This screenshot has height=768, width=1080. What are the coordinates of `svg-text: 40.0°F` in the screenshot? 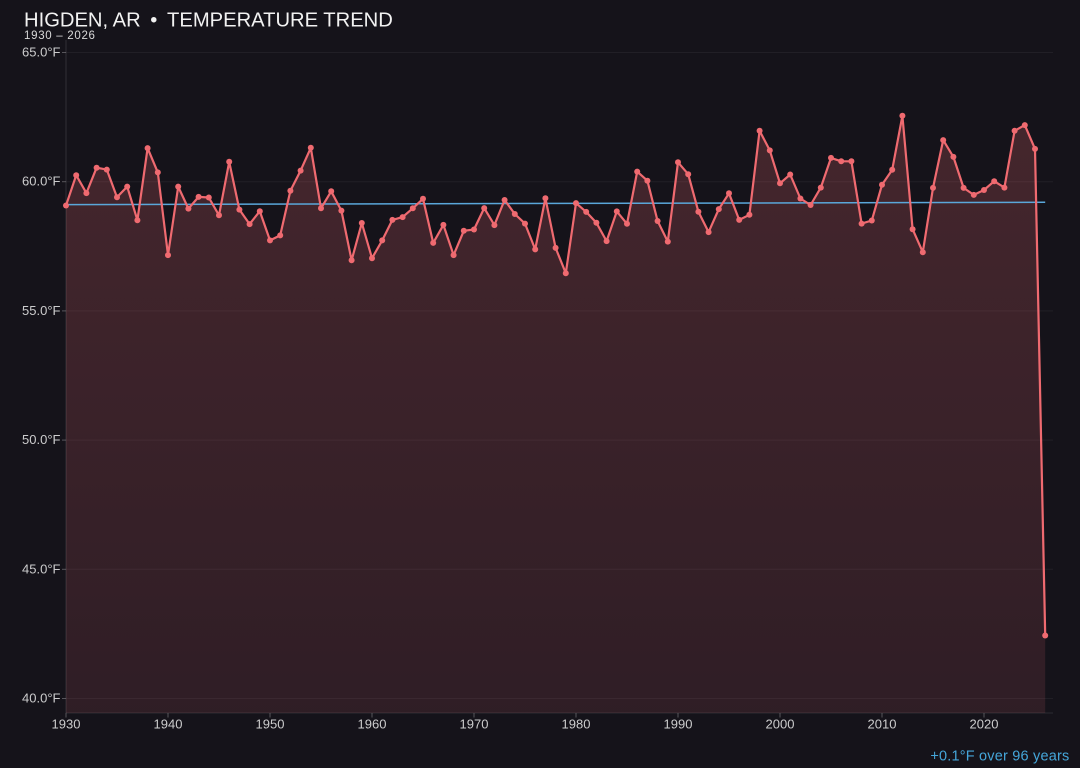 It's located at (41, 698).